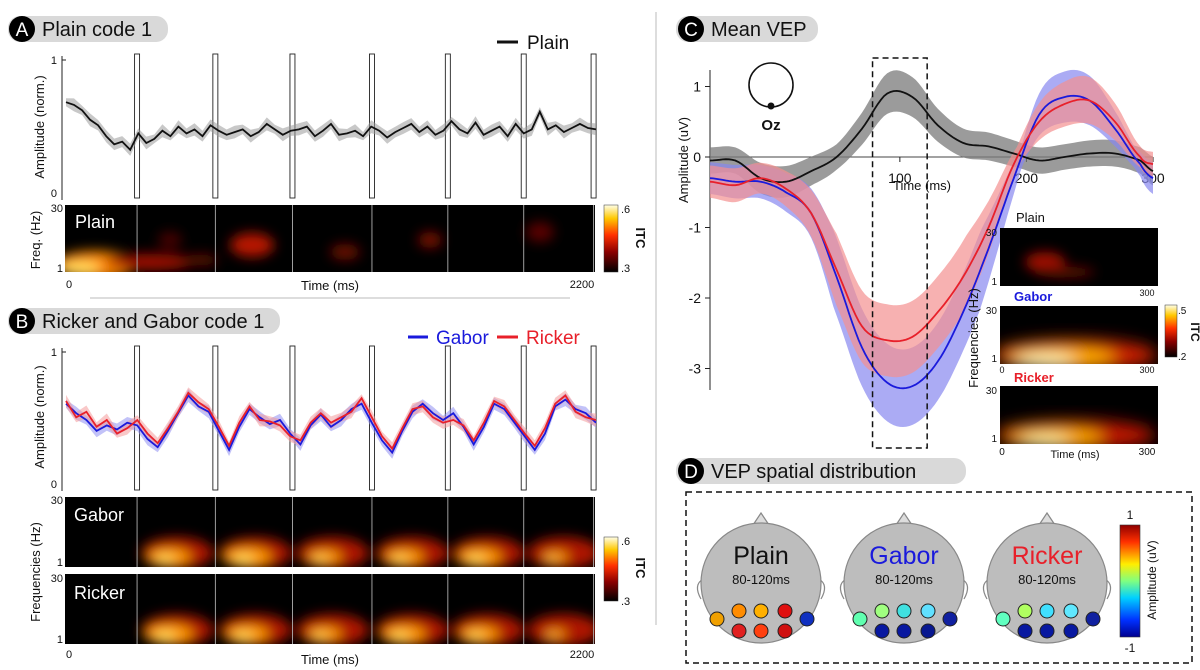 The width and height of the screenshot is (1200, 670). Describe the element at coordinates (582, 285) in the screenshot. I see `a-xtick-2200: 2200` at that location.